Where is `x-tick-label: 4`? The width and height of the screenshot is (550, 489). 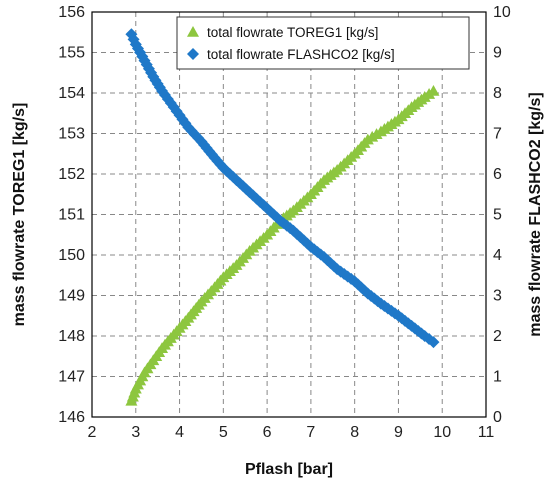 x-tick-label: 4 is located at coordinates (179, 432).